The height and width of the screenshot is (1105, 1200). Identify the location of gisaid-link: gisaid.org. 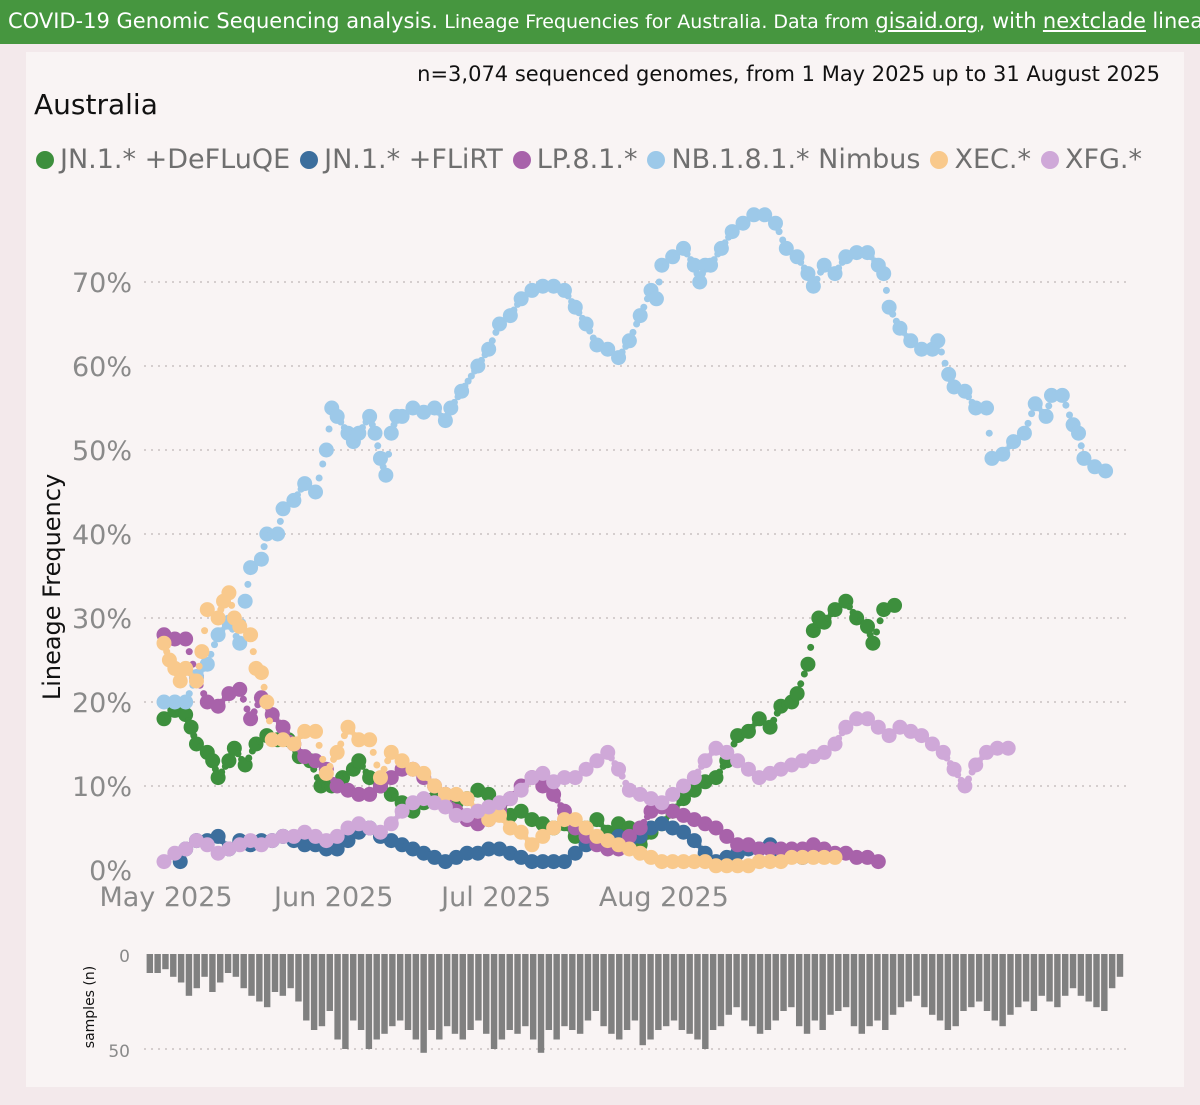
(927, 21).